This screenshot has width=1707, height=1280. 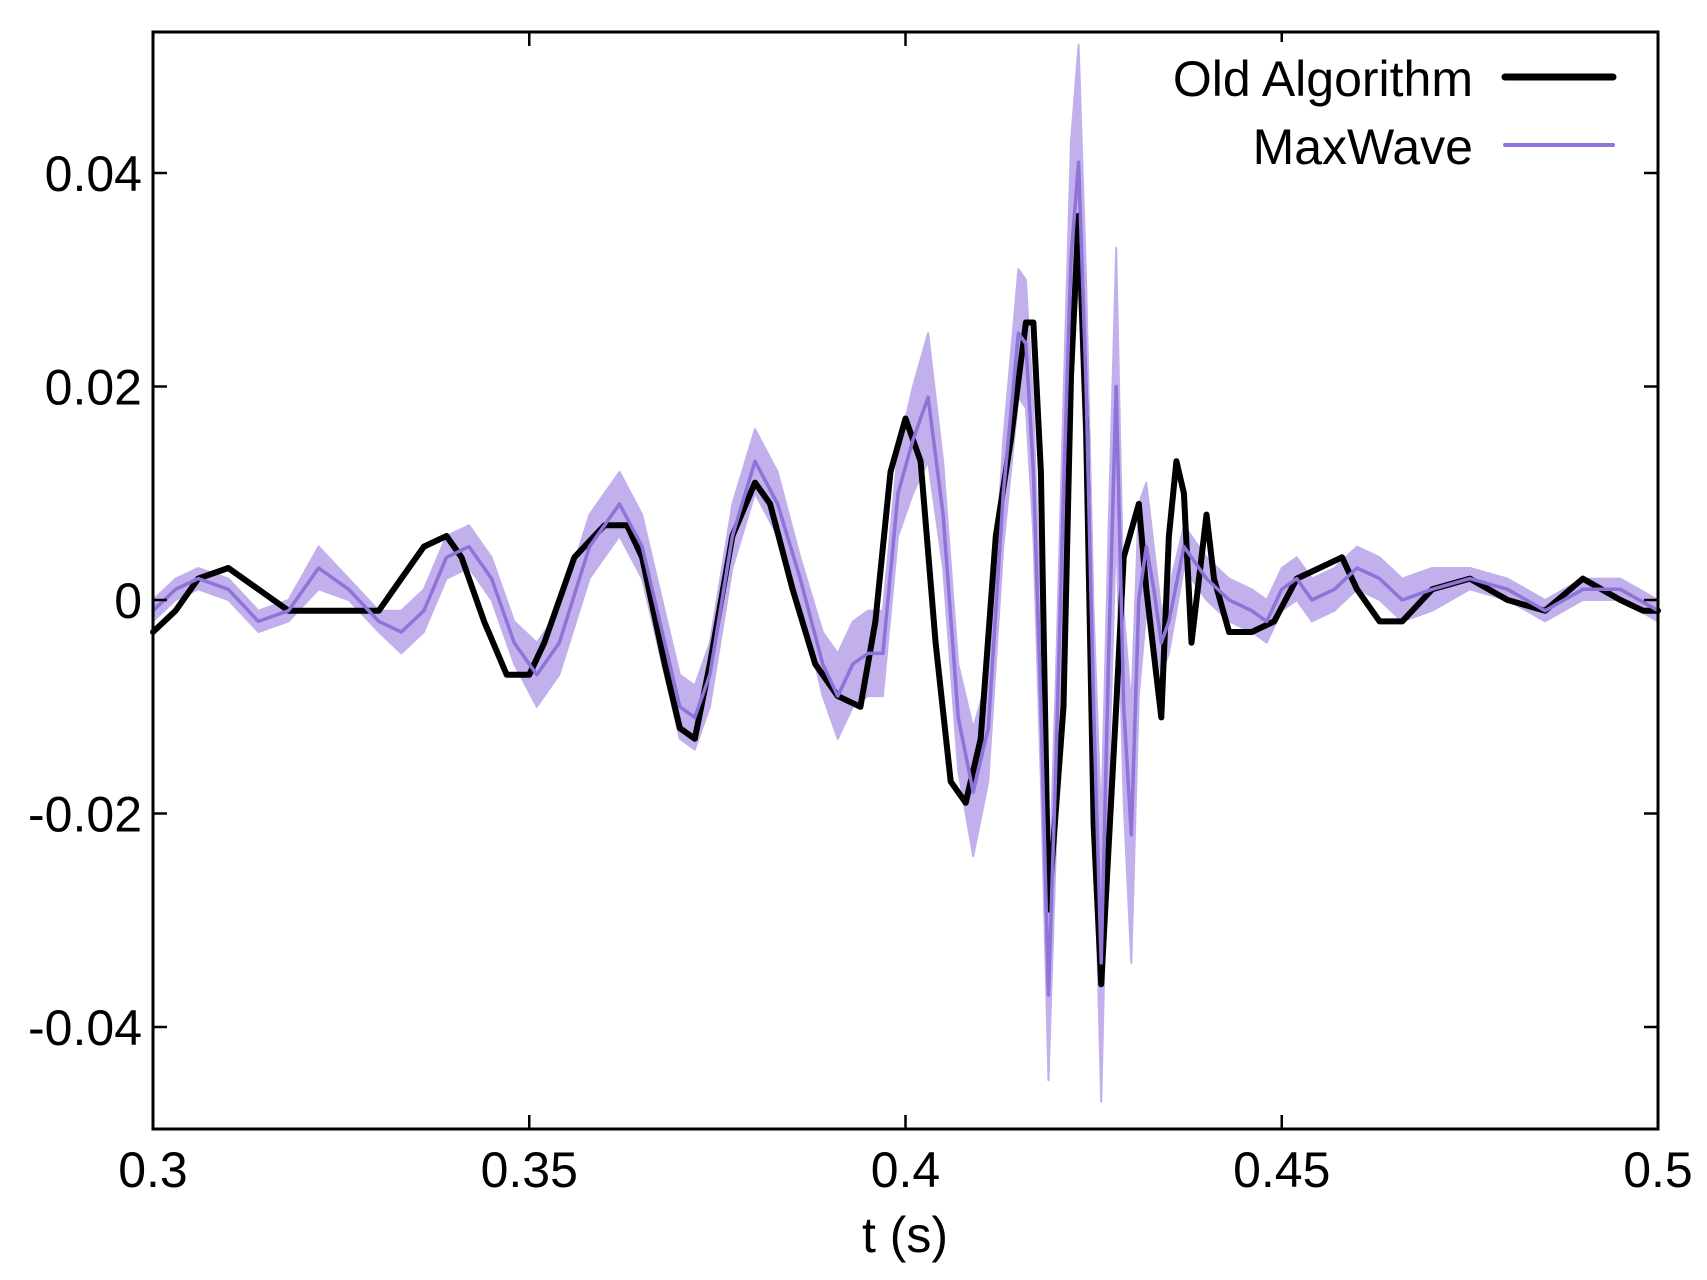 What do you see at coordinates (93, 388) in the screenshot?
I see `y-tick-label: 0.02` at bounding box center [93, 388].